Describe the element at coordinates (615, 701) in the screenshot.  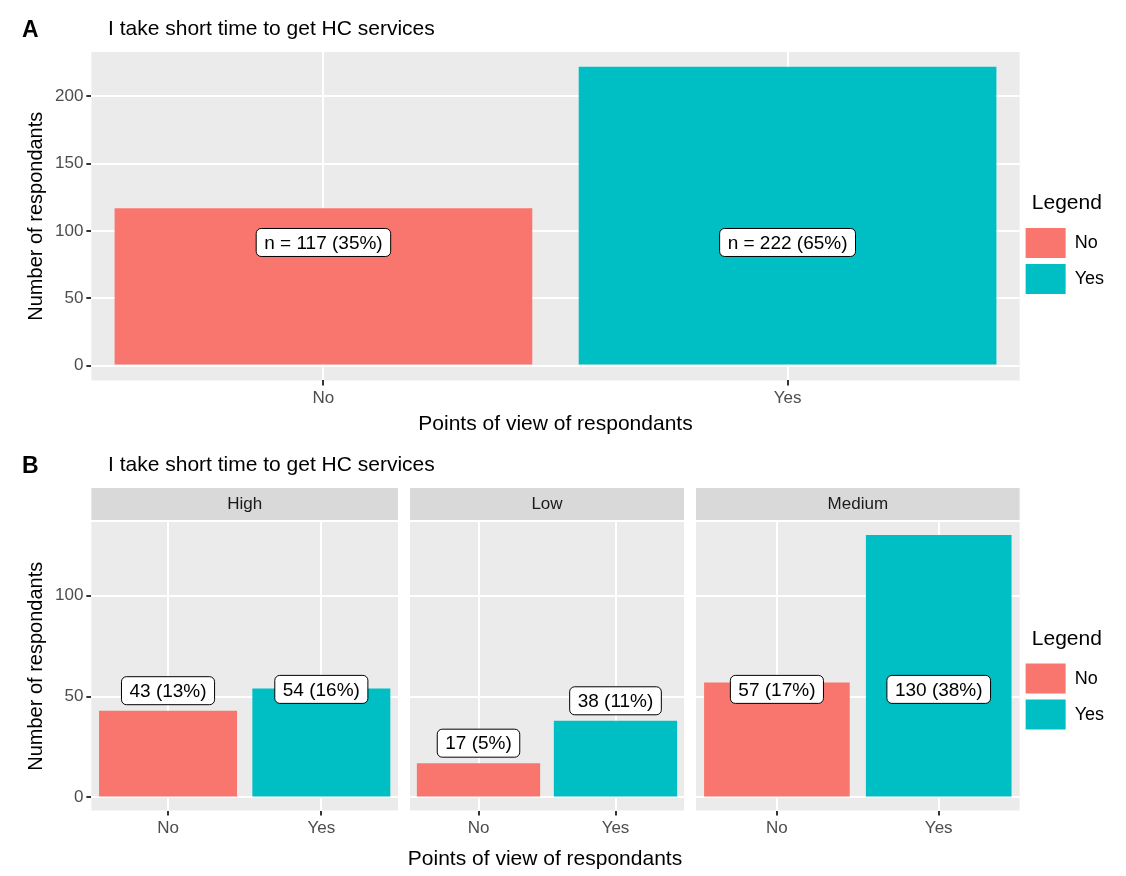
I see `data-label: 38 (11%)` at that location.